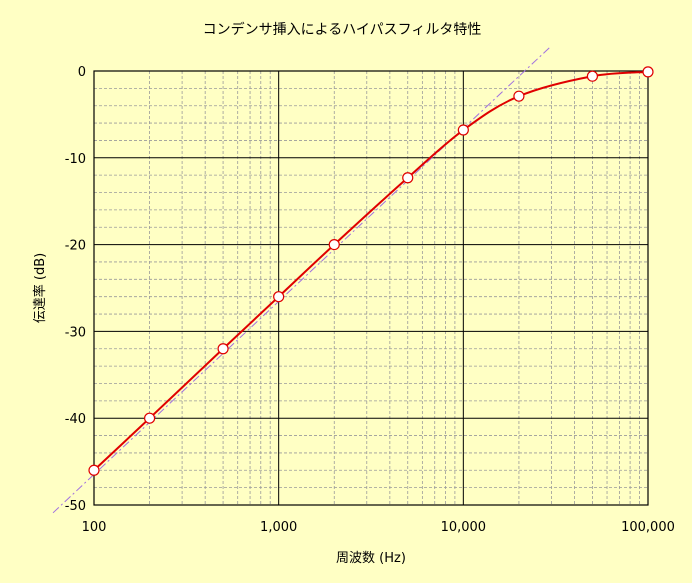 This screenshot has height=583, width=692. What do you see at coordinates (278, 527) in the screenshot?
I see `x-tick-label: 1,000` at bounding box center [278, 527].